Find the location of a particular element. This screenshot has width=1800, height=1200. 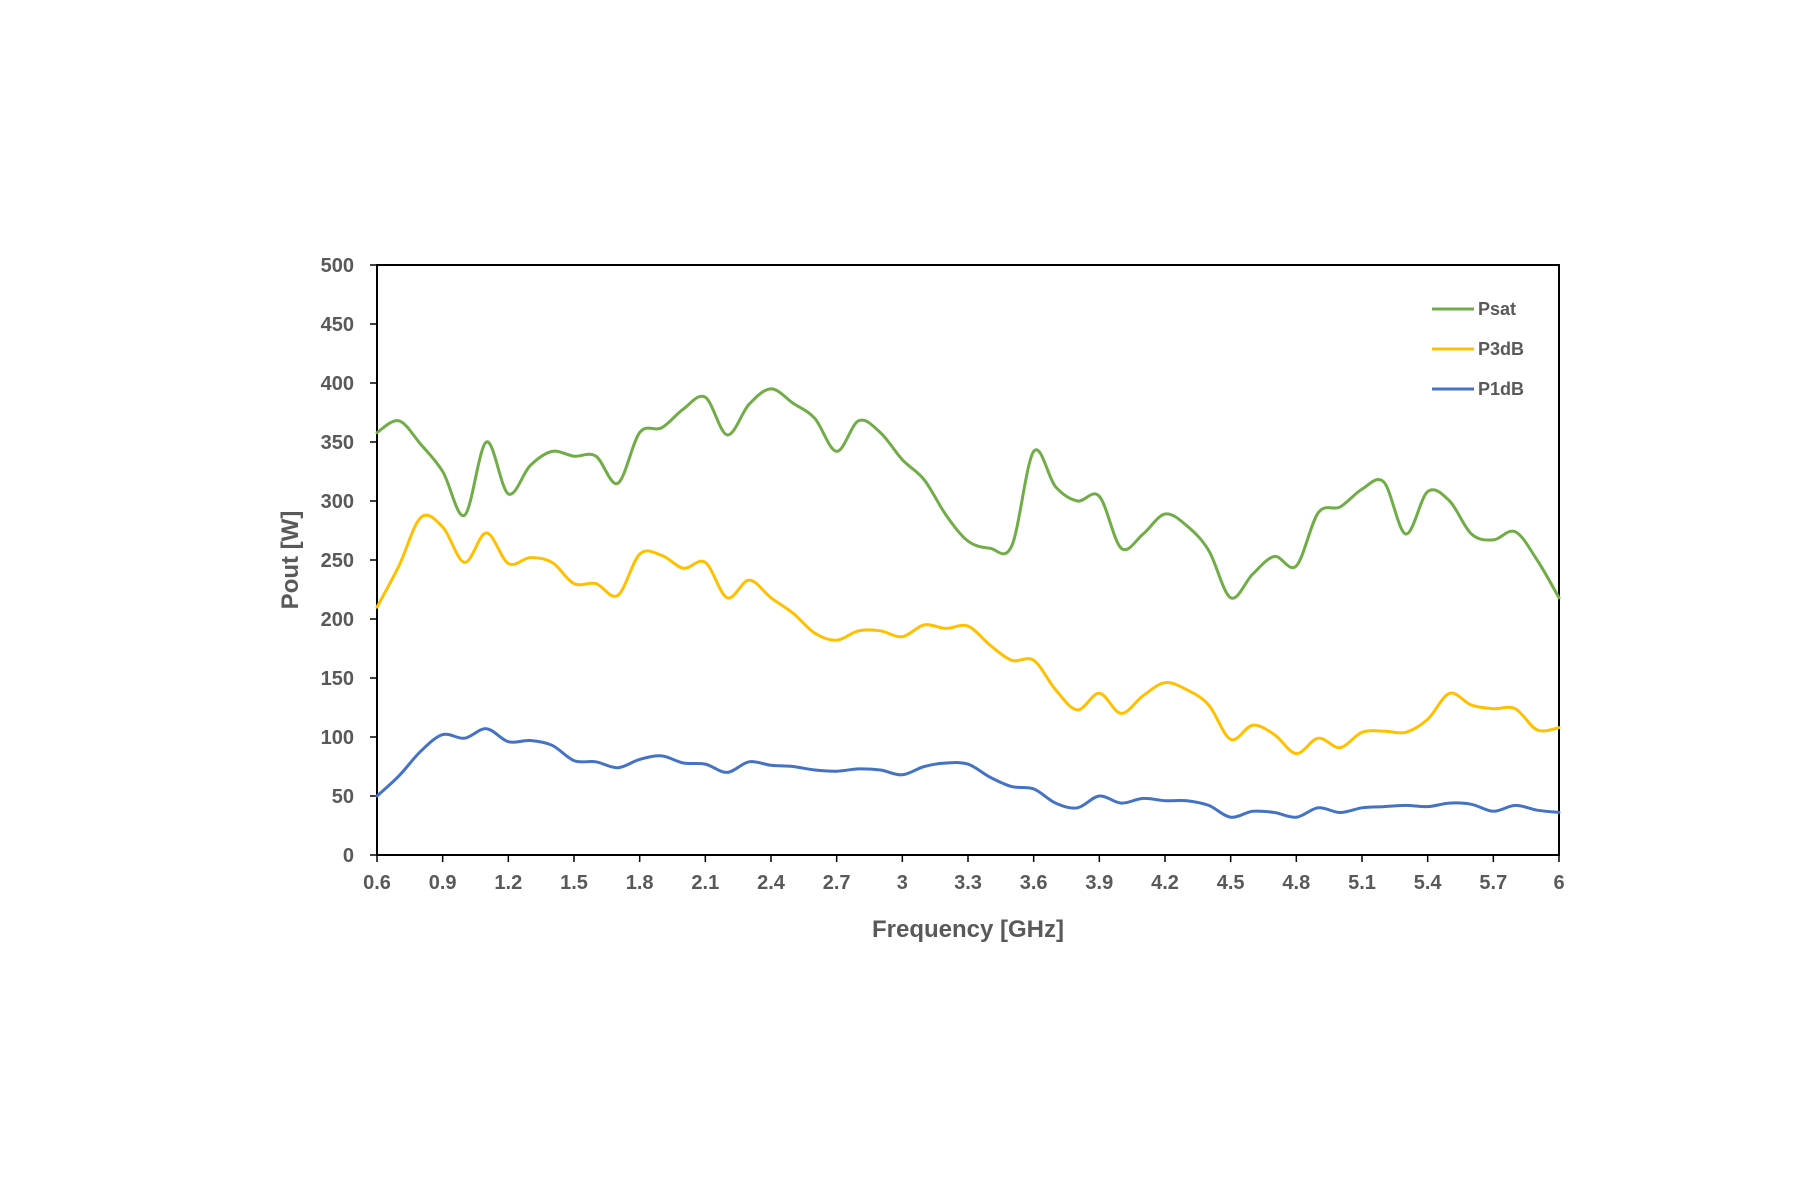

y-tick-label: 100 is located at coordinates (337, 738).